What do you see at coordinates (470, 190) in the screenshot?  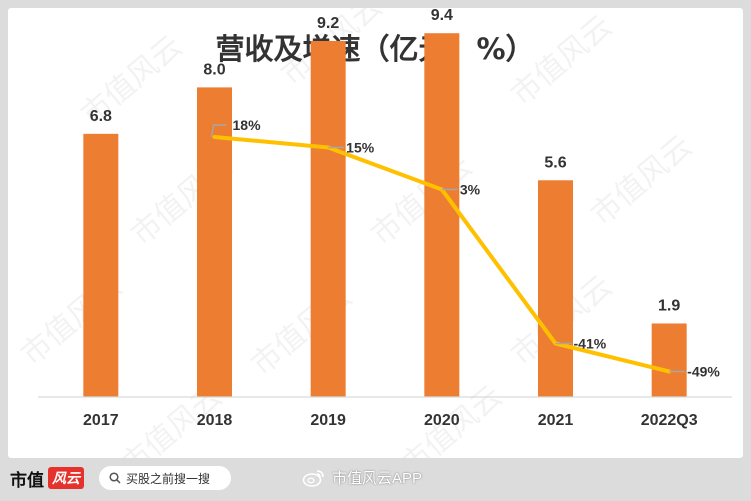 I see `growth-rate-label: 3%` at bounding box center [470, 190].